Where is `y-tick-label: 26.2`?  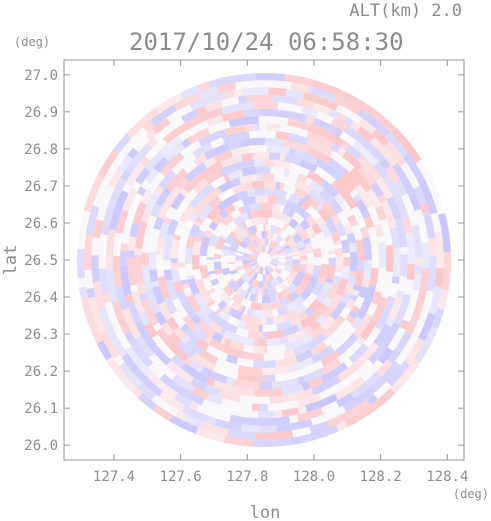 y-tick-label: 26.2 is located at coordinates (41, 372).